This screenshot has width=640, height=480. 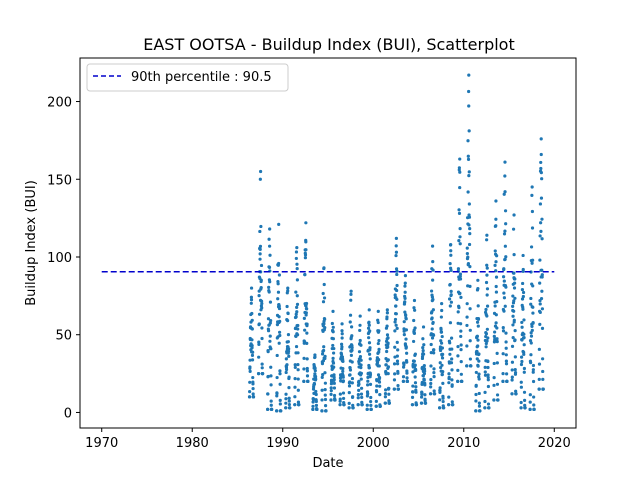 What do you see at coordinates (59, 180) in the screenshot?
I see `y-tick-label: 150` at bounding box center [59, 180].